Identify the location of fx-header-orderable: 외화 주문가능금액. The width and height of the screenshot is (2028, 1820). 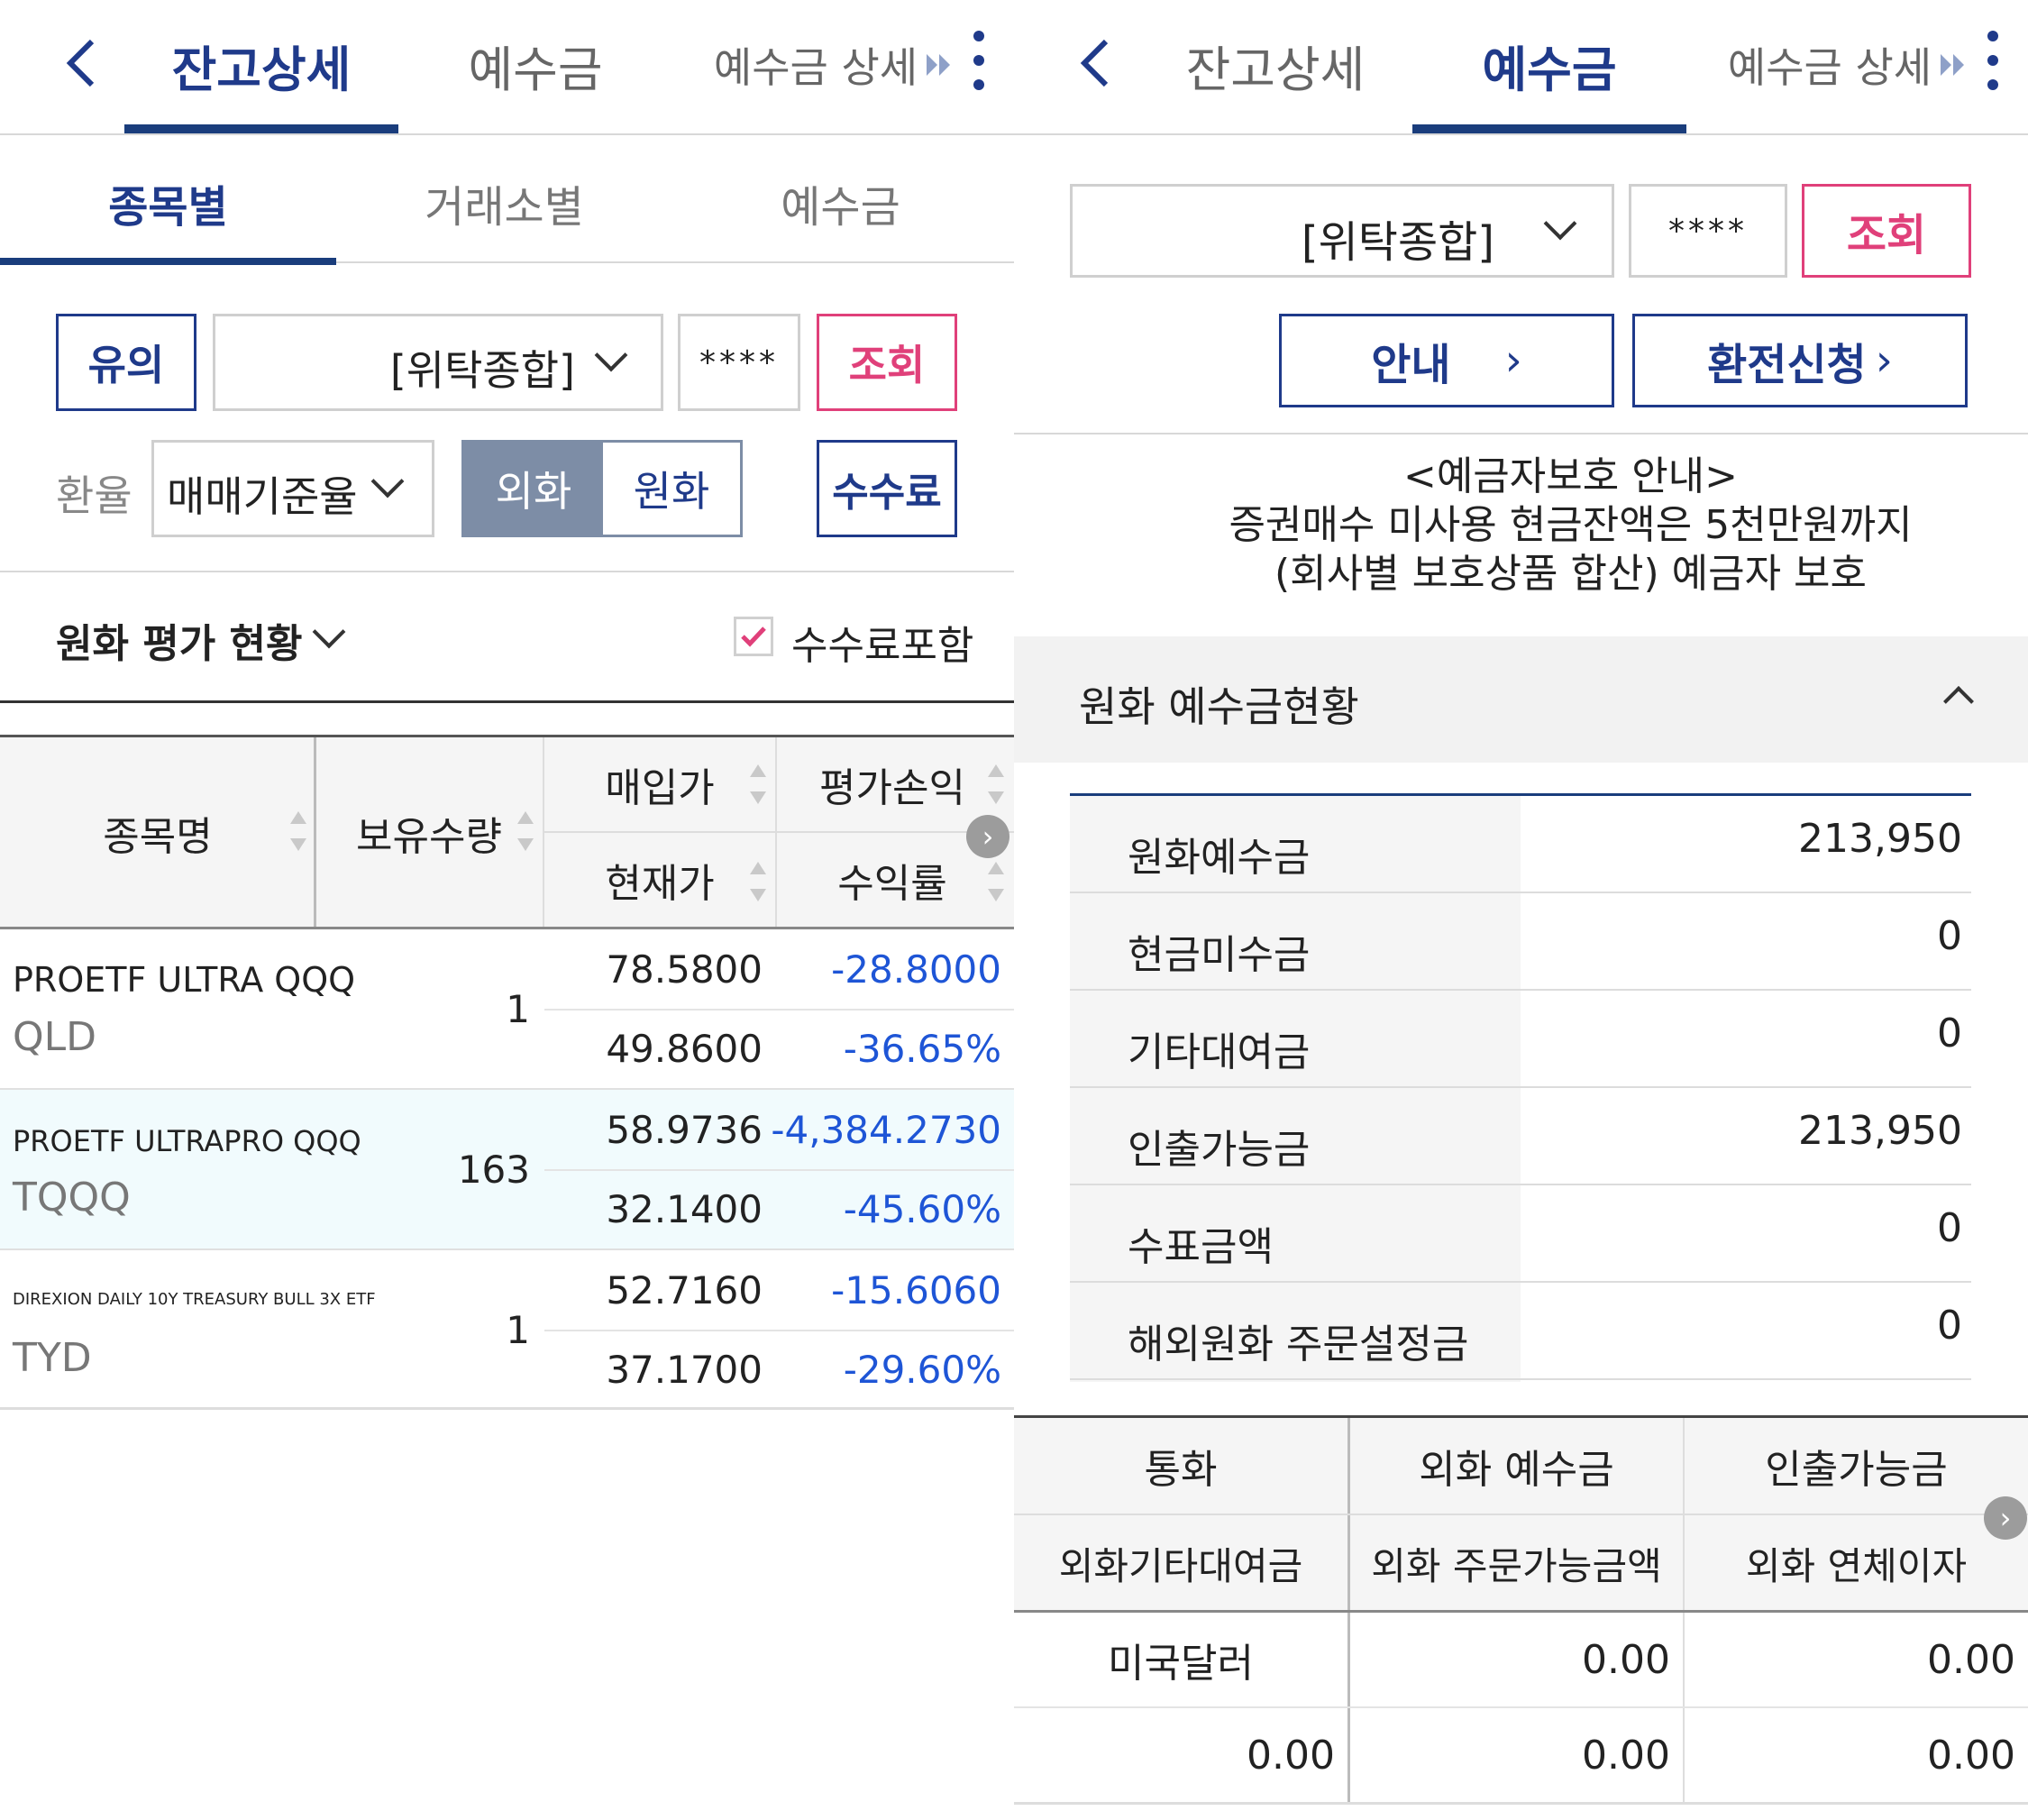
(1516, 1565).